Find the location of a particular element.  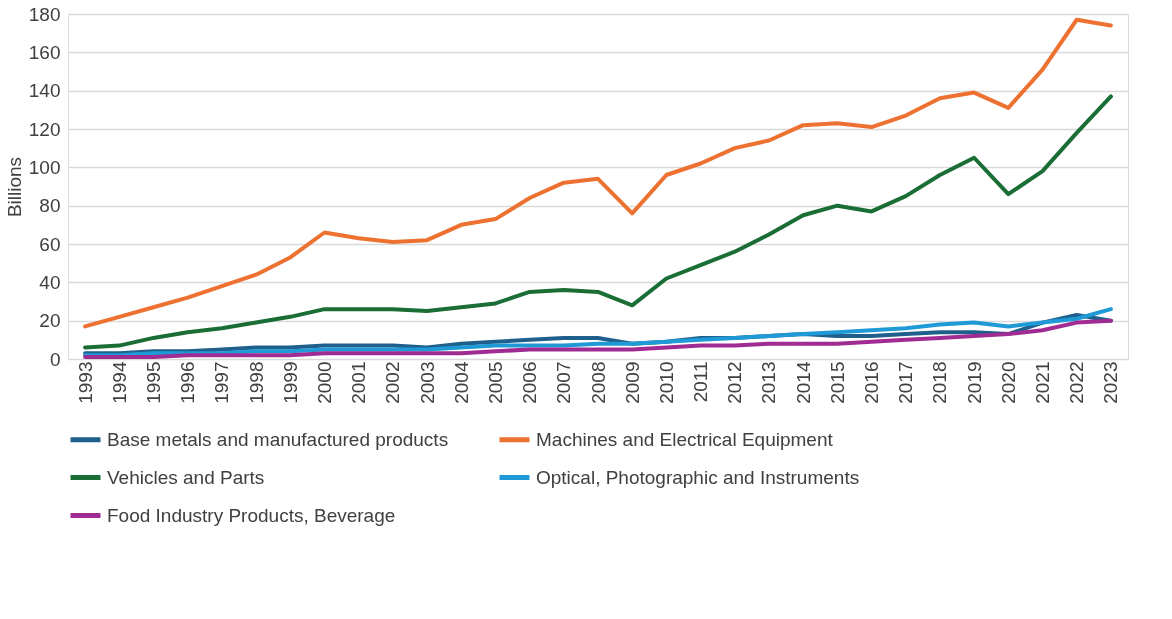

x-tick-label: 2020 is located at coordinates (1008, 382).